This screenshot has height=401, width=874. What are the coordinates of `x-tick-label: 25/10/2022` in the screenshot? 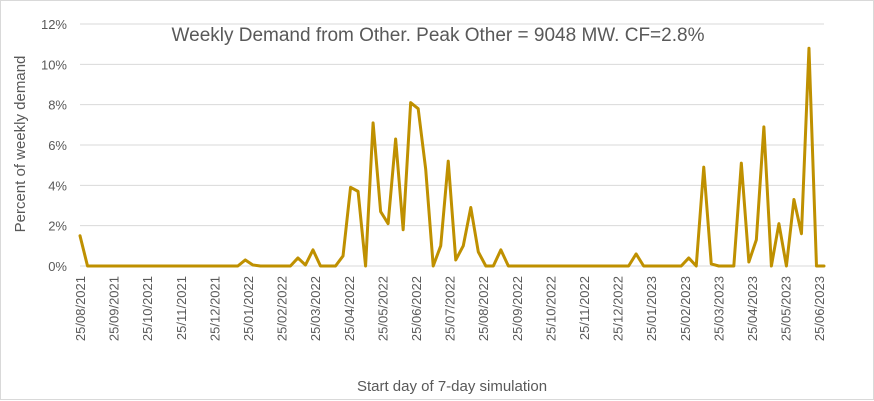 It's located at (550, 308).